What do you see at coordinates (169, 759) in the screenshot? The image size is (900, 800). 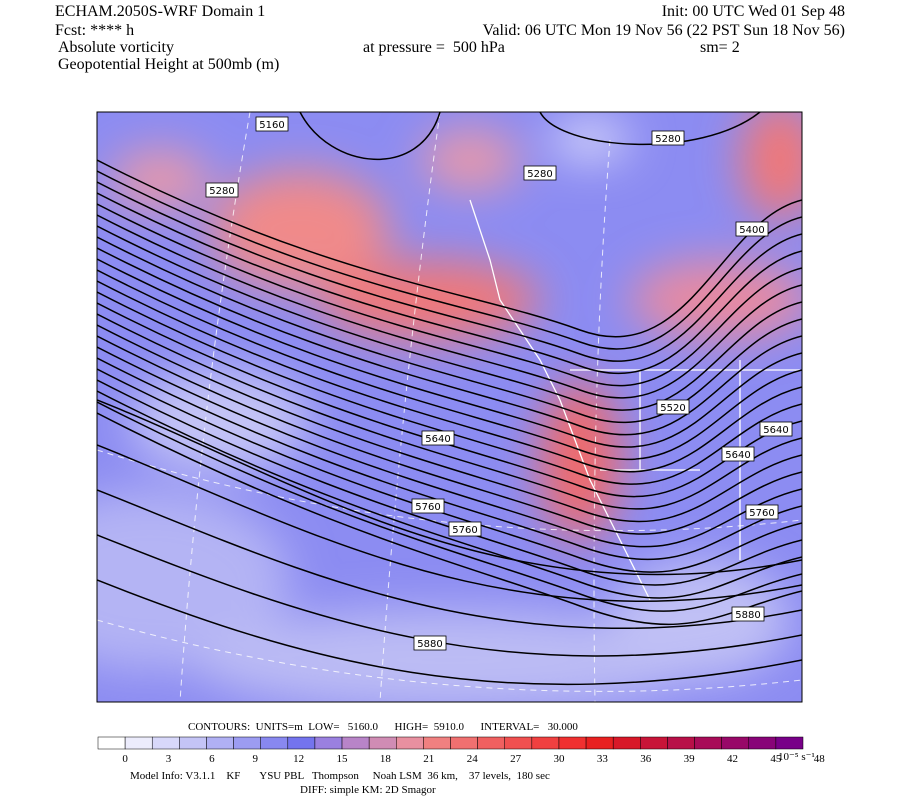 I see `colorbar-label: 3` at bounding box center [169, 759].